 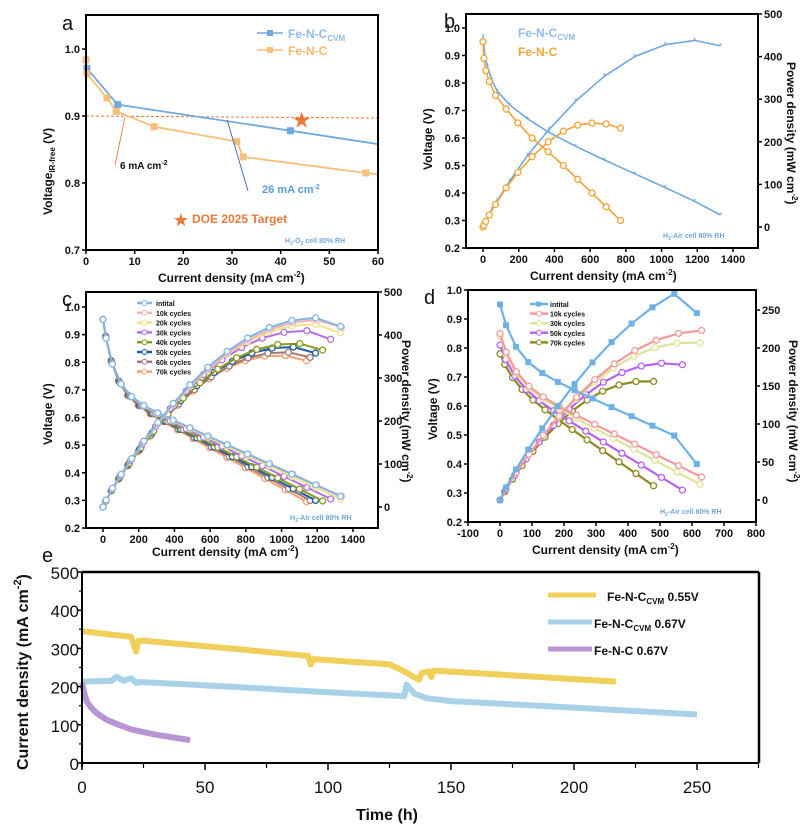 What do you see at coordinates (433, 409) in the screenshot?
I see `d-y-axis-label: Voltage (V)` at bounding box center [433, 409].